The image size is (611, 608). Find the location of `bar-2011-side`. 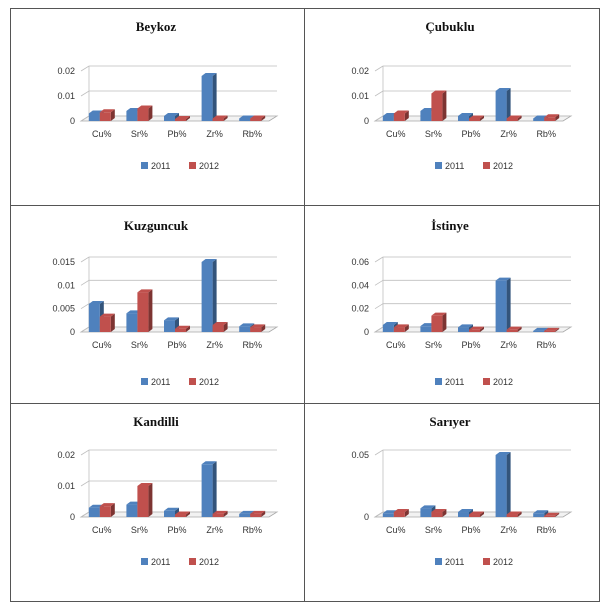

bar-2011-side is located at coordinates (214, 488).